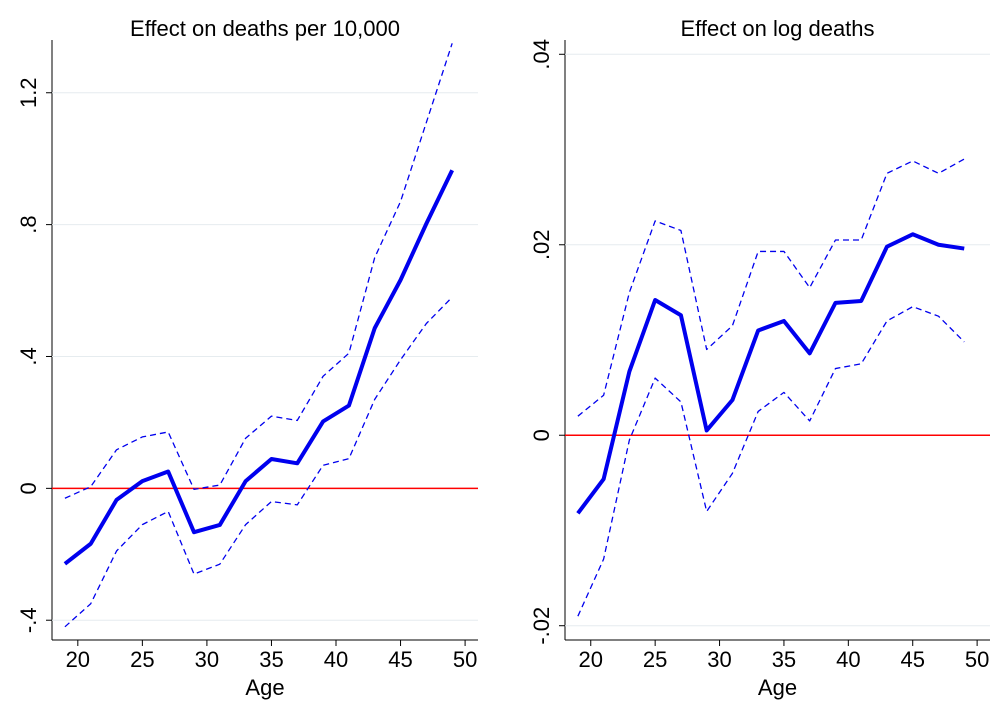 This screenshot has height=702, width=997. I want to click on chart-title: Effect on log deaths, so click(777, 28).